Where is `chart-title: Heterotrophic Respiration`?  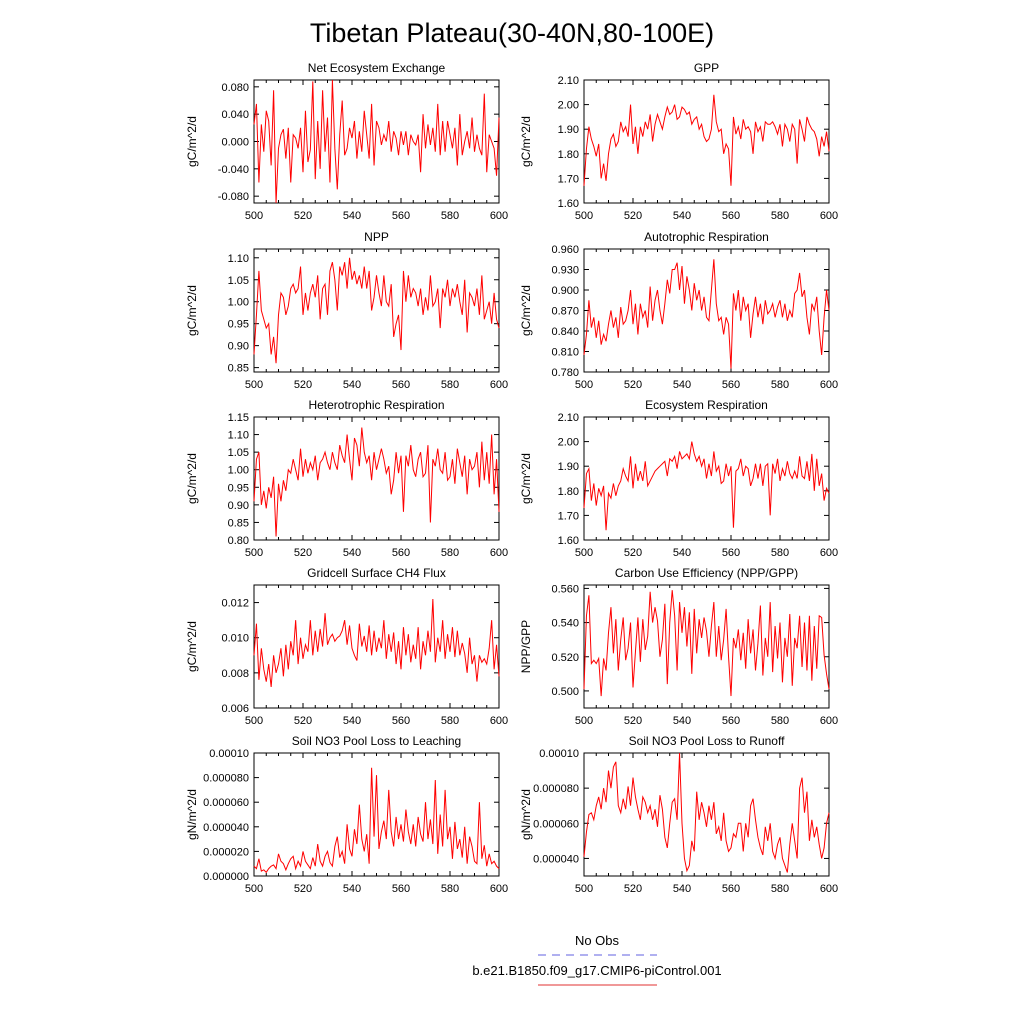 chart-title: Heterotrophic Respiration is located at coordinates (376, 405).